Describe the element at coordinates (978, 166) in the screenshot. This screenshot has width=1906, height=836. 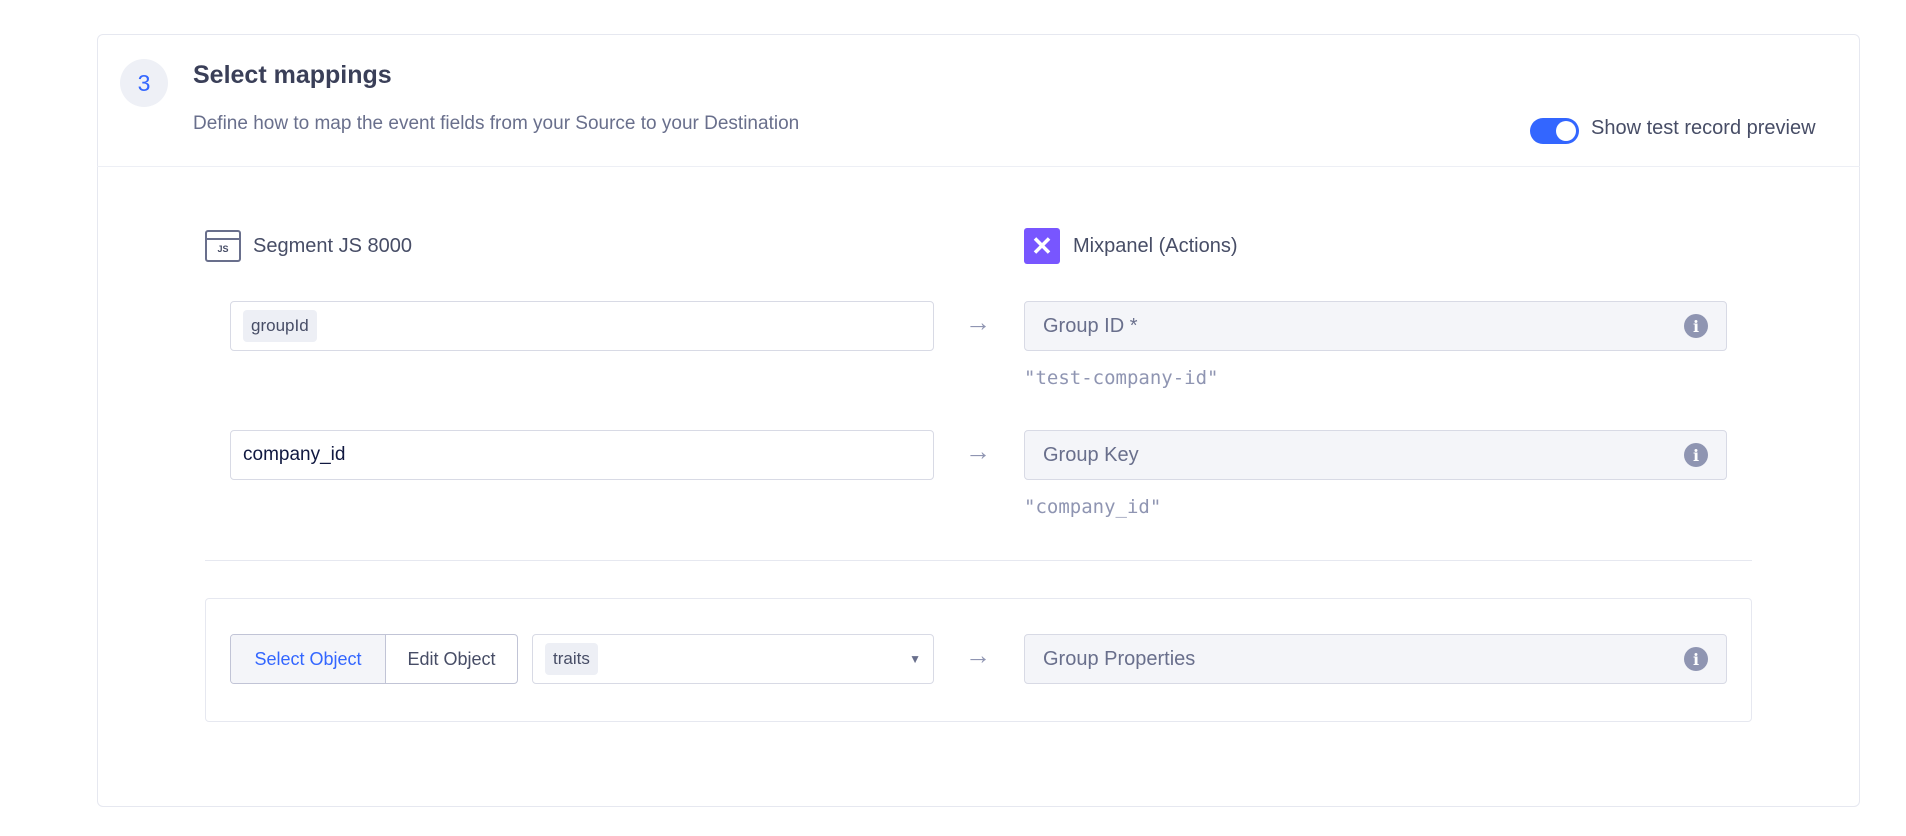
I see `header-divider` at that location.